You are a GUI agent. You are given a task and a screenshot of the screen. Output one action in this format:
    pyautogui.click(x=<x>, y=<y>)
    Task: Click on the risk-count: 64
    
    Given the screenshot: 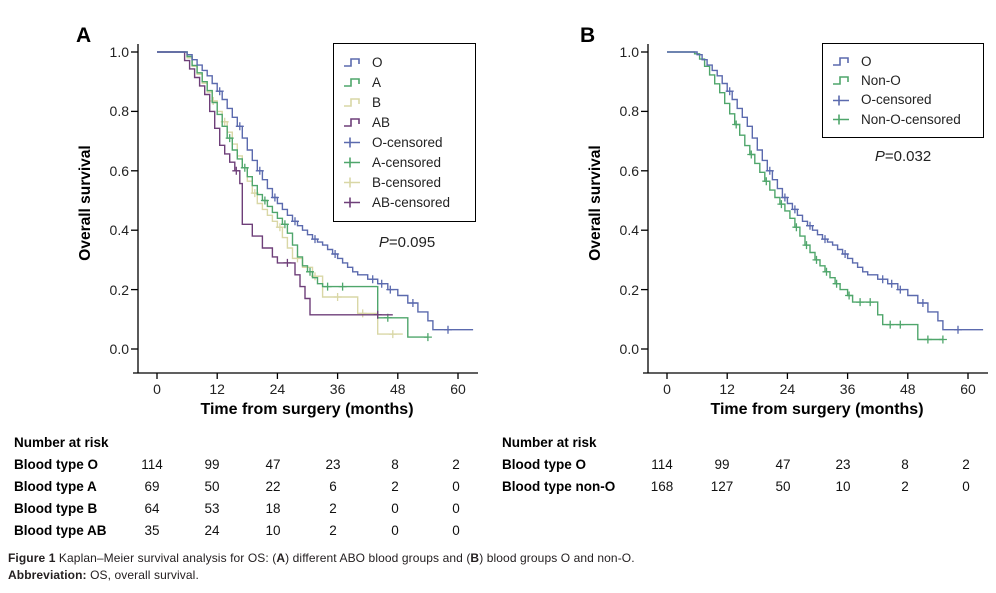 What is the action you would take?
    pyautogui.click(x=152, y=508)
    